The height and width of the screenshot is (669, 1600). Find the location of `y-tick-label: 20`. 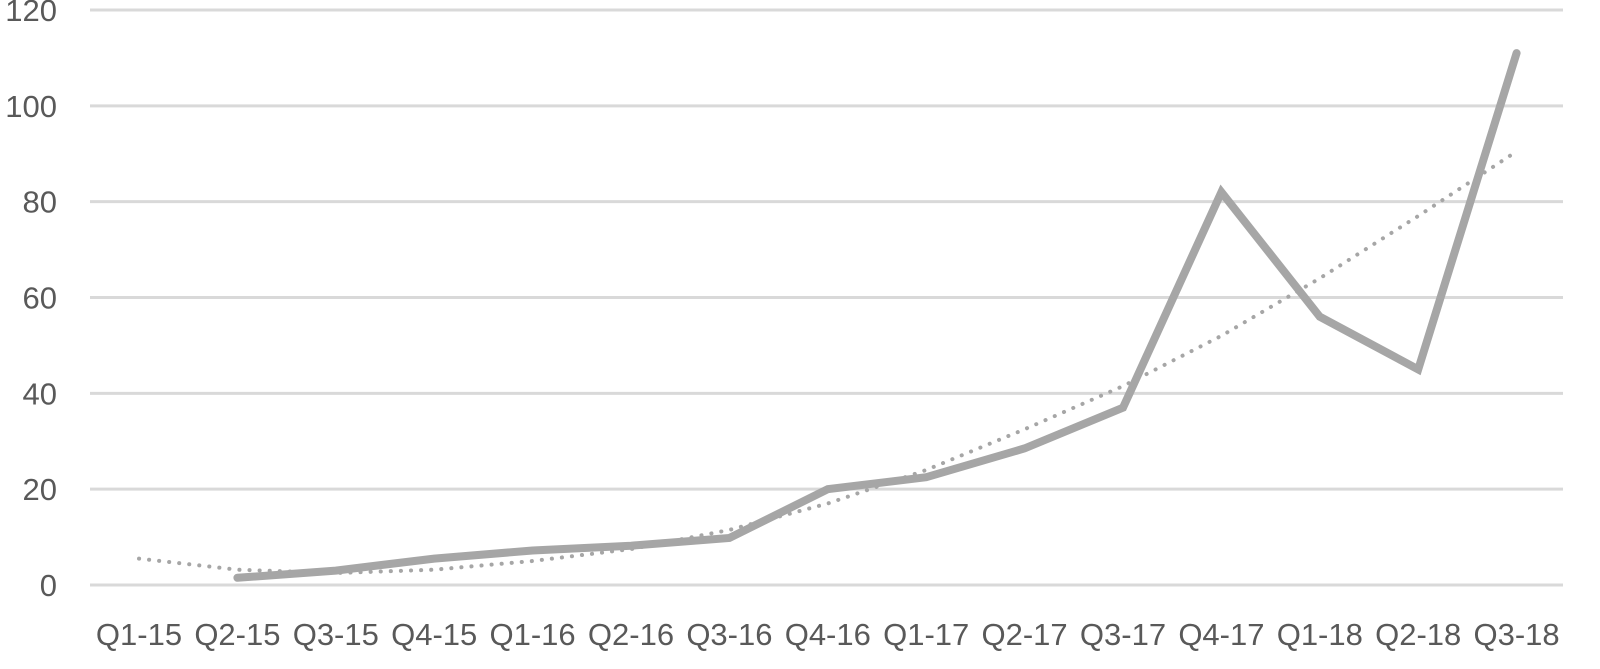

y-tick-label: 20 is located at coordinates (40, 489).